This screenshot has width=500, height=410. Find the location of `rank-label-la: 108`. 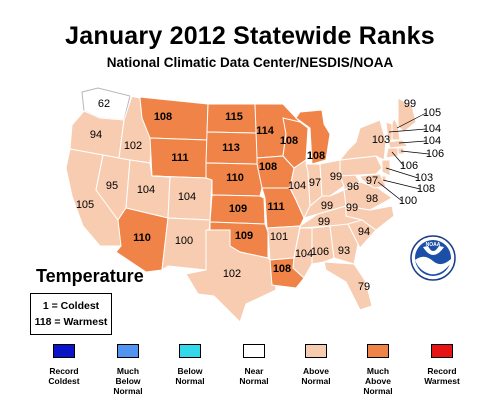

rank-label-la: 108 is located at coordinates (282, 269).